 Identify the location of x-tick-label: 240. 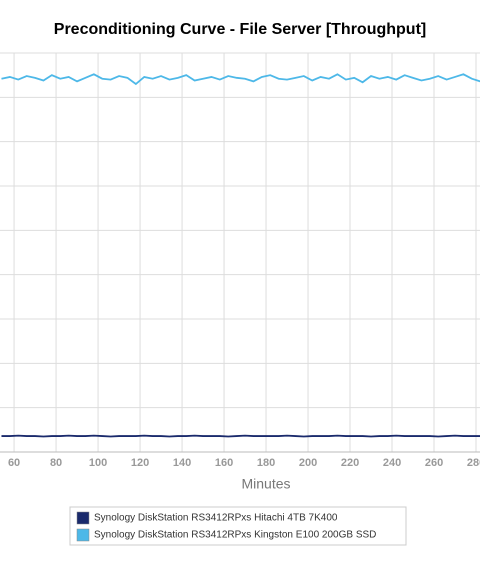
(392, 463).